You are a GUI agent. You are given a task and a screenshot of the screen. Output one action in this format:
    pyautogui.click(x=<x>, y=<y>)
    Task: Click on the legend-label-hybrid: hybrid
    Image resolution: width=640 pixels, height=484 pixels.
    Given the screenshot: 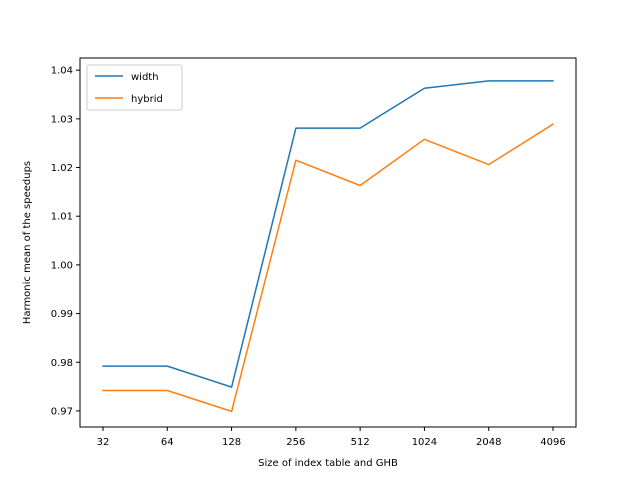 What is the action you would take?
    pyautogui.click(x=147, y=99)
    